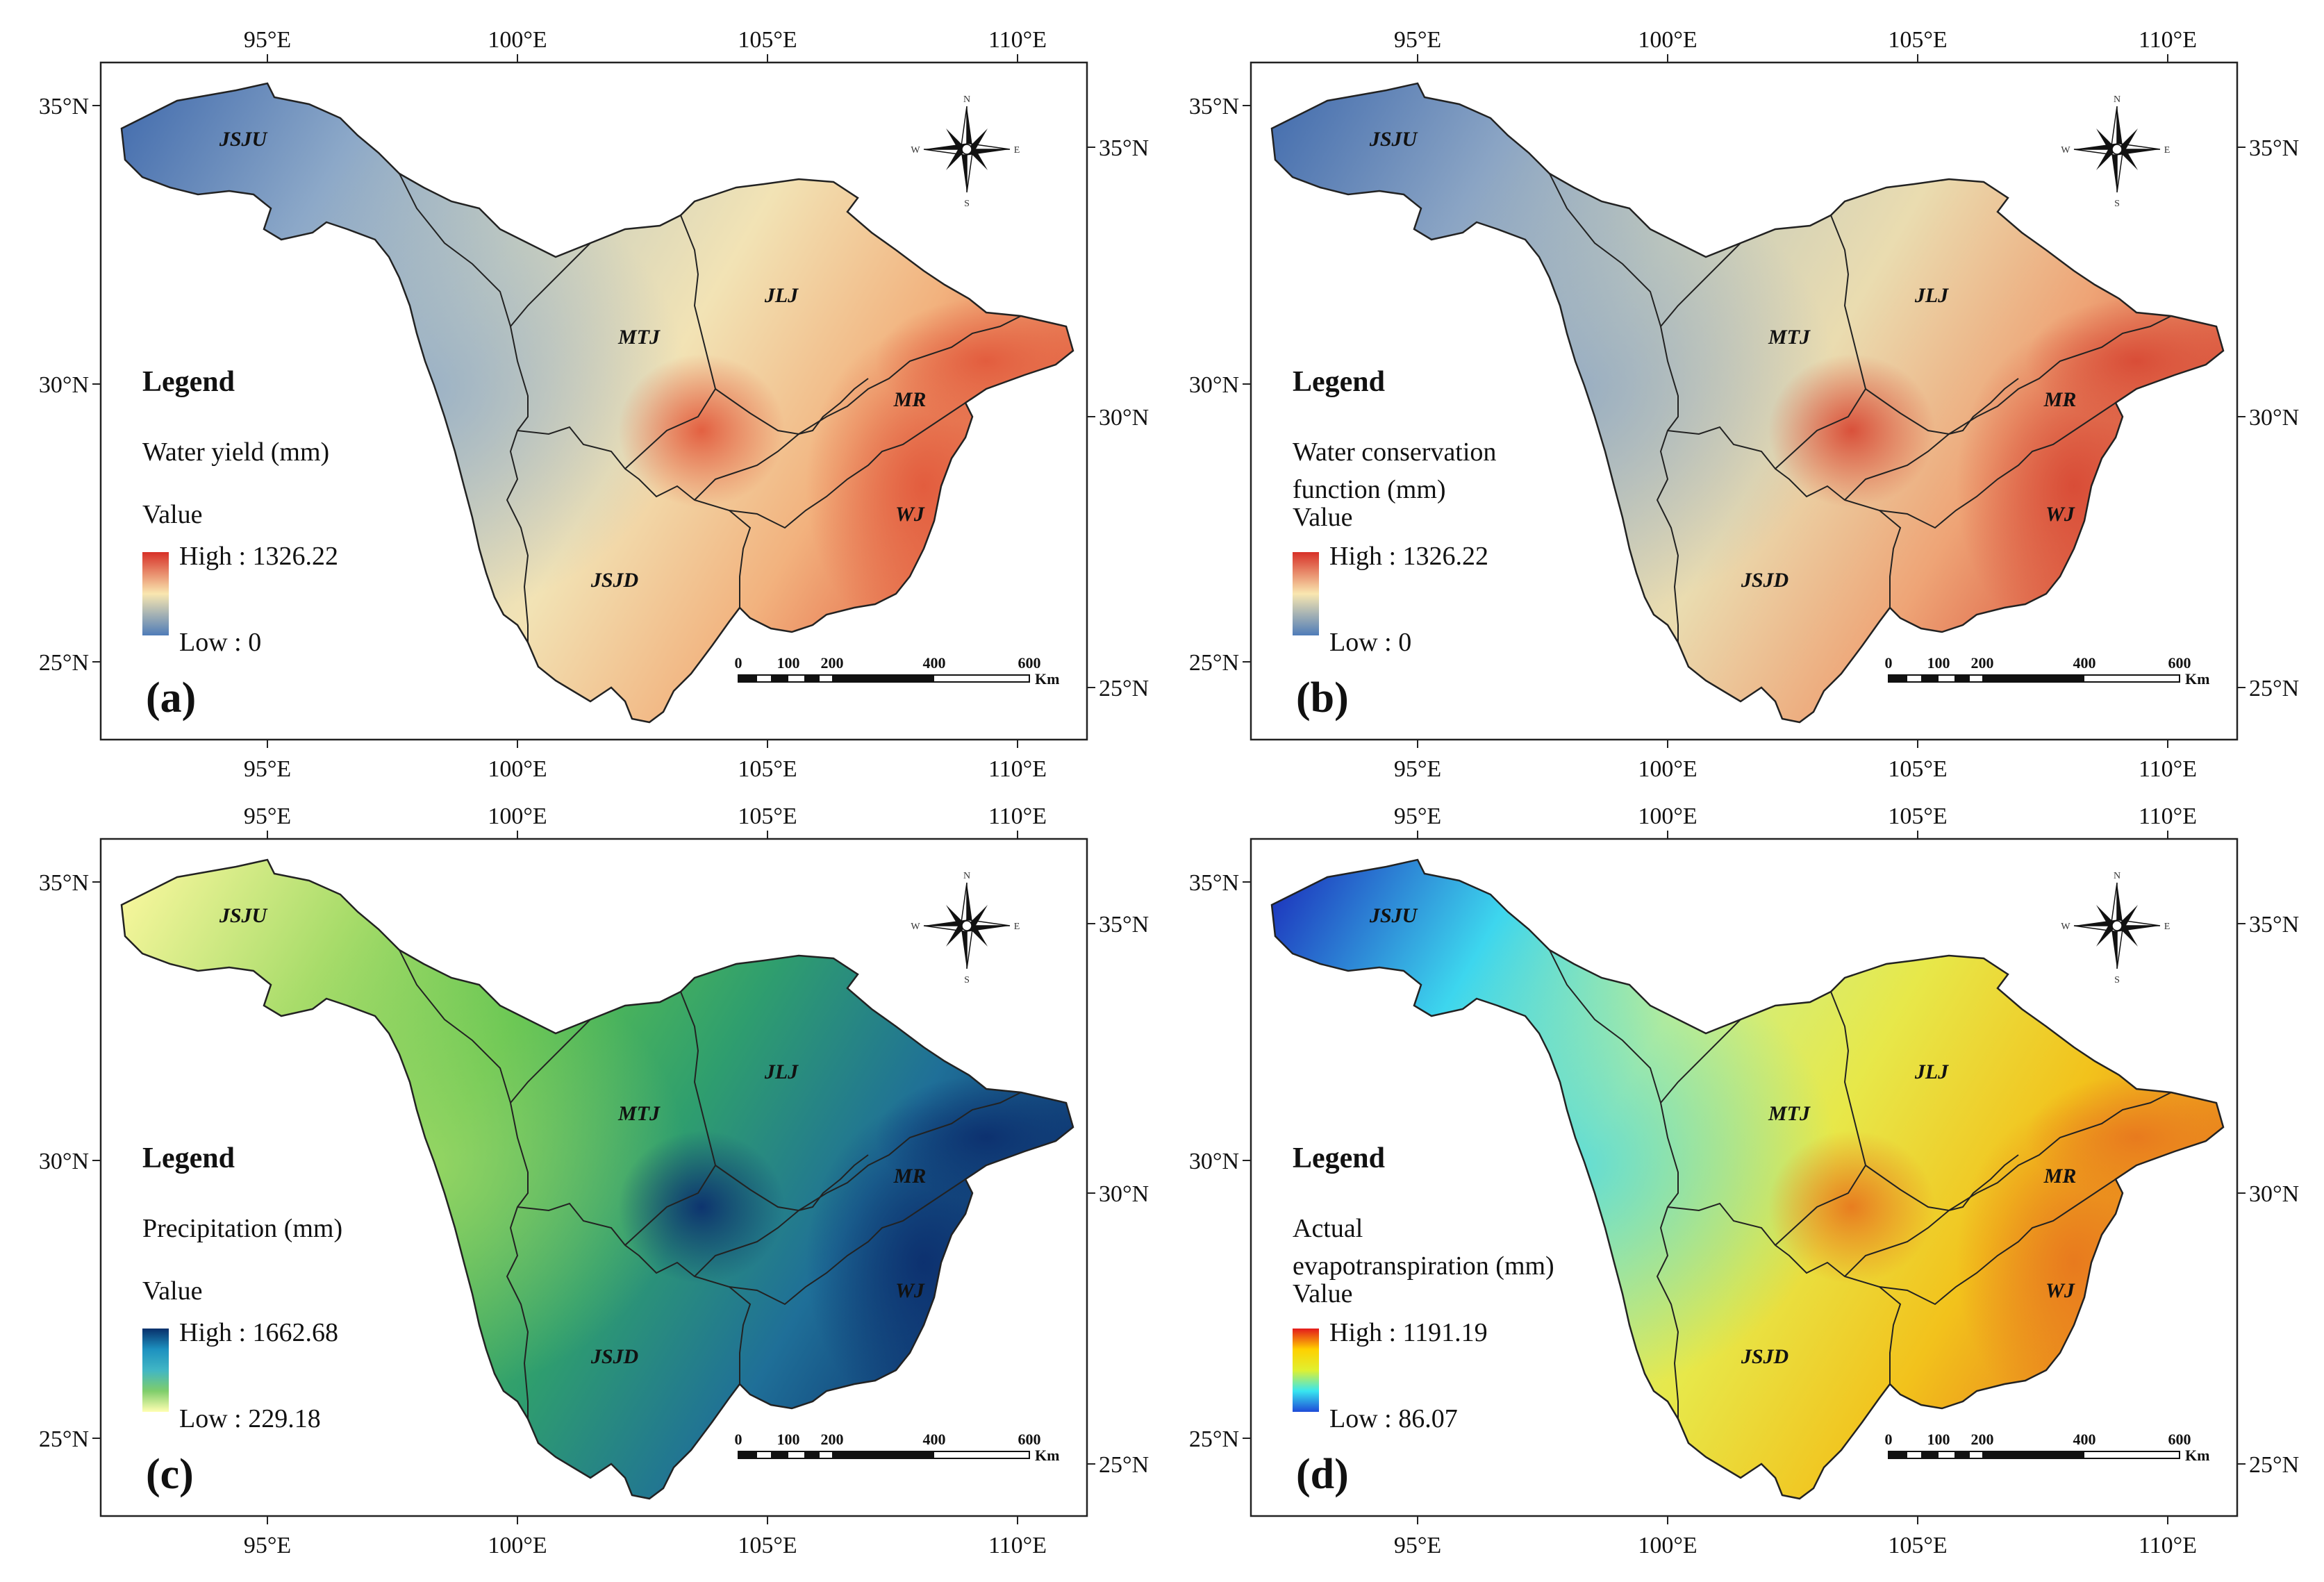 This screenshot has width=2324, height=1582. Describe the element at coordinates (1047, 679) in the screenshot. I see `svg-text: Km` at that location.